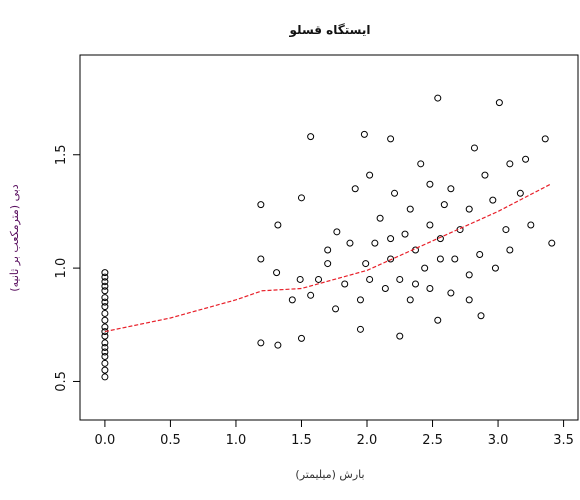  I want to click on chart-title: ایستگاه قسلو, so click(330, 30).